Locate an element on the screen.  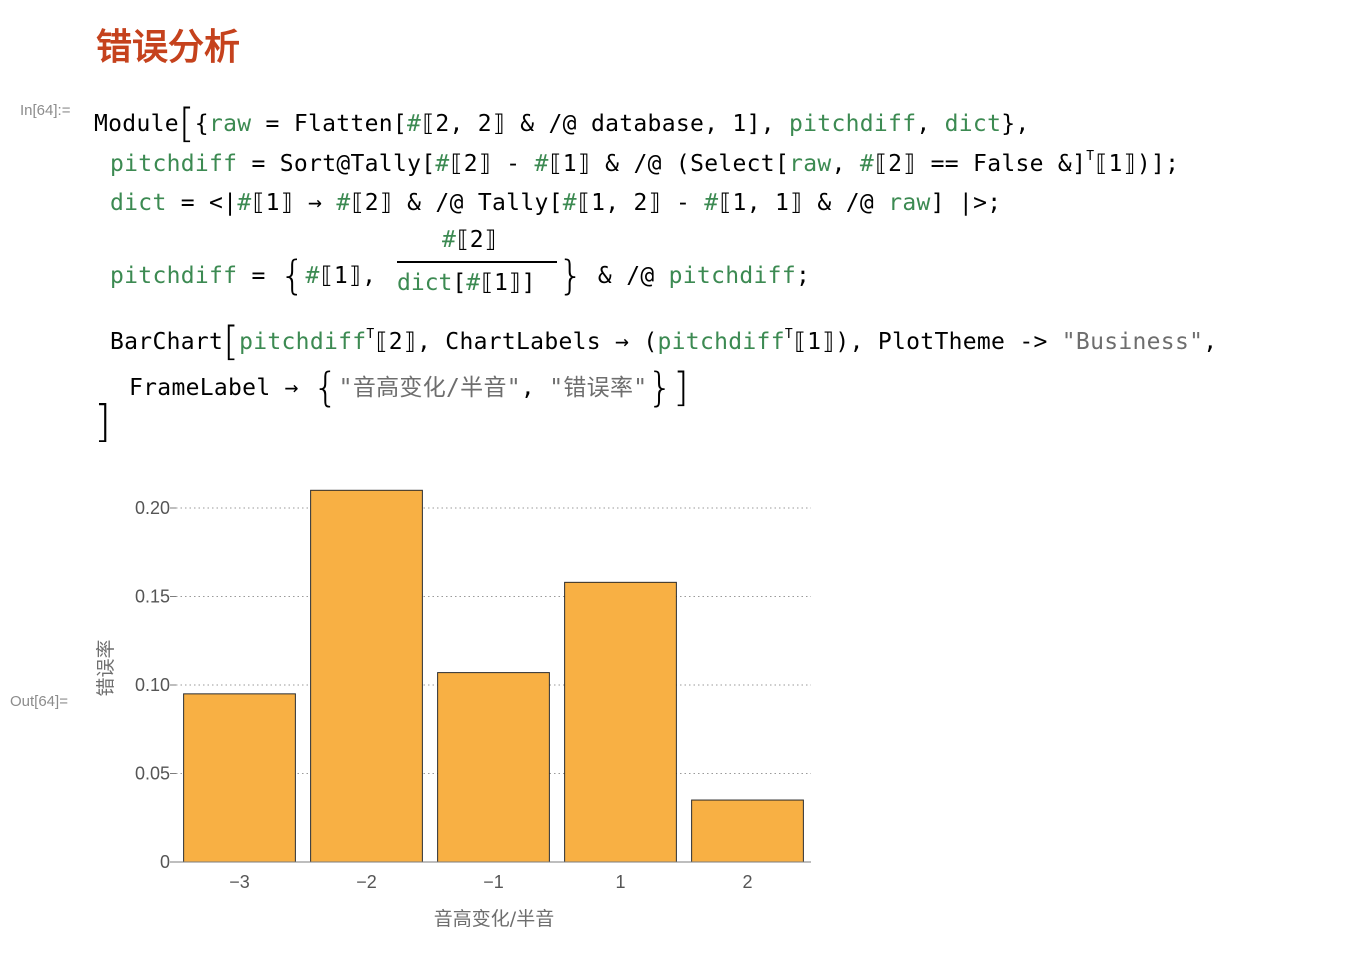
x-tick-label: −2 is located at coordinates (366, 882).